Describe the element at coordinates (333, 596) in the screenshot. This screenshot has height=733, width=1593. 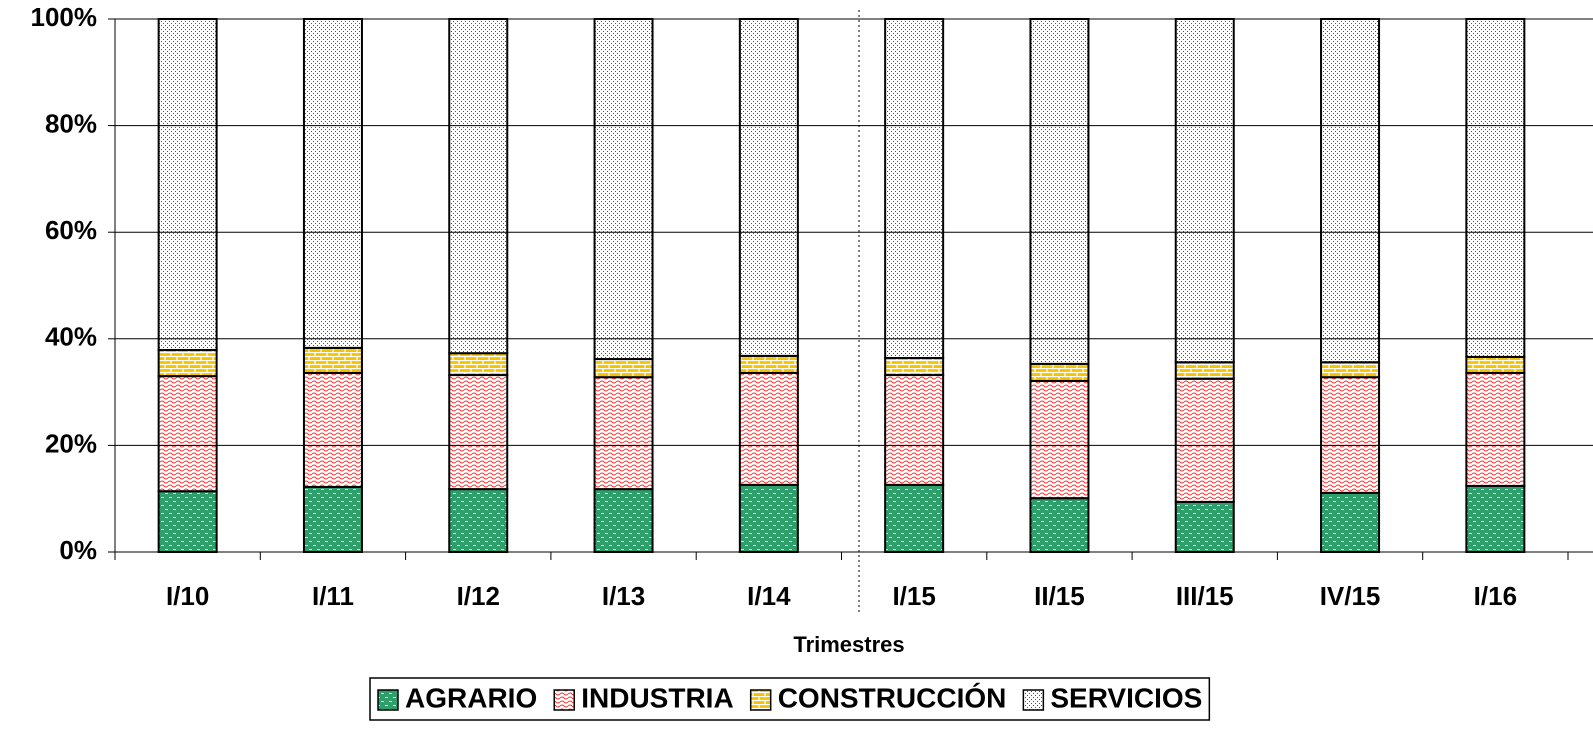
I see `x-tick-label: I/11` at that location.